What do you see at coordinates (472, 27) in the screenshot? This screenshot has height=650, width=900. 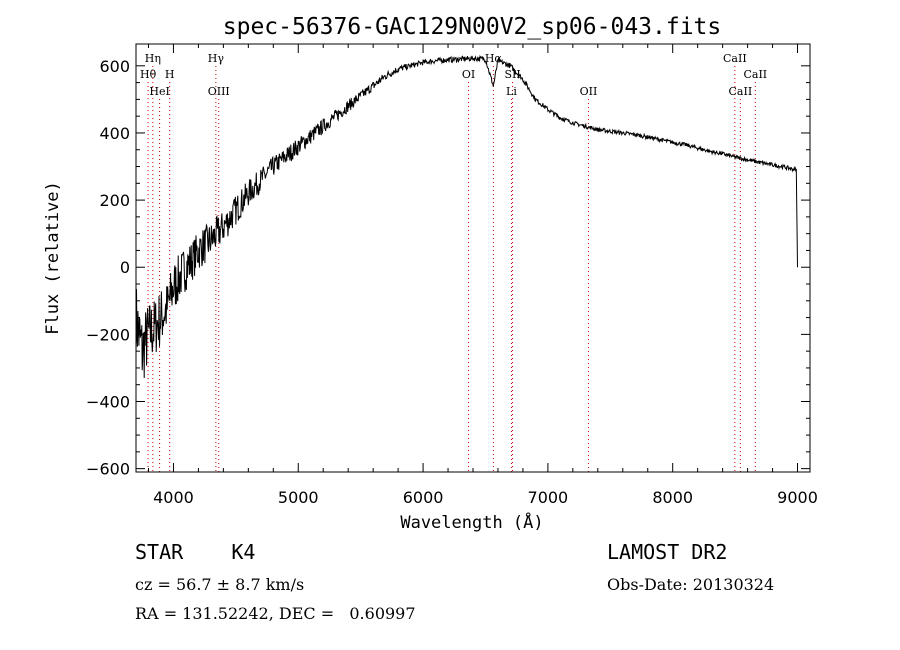 I see `chart-title: spec-56376-GAC129N00V2_sp06-043.fits` at bounding box center [472, 27].